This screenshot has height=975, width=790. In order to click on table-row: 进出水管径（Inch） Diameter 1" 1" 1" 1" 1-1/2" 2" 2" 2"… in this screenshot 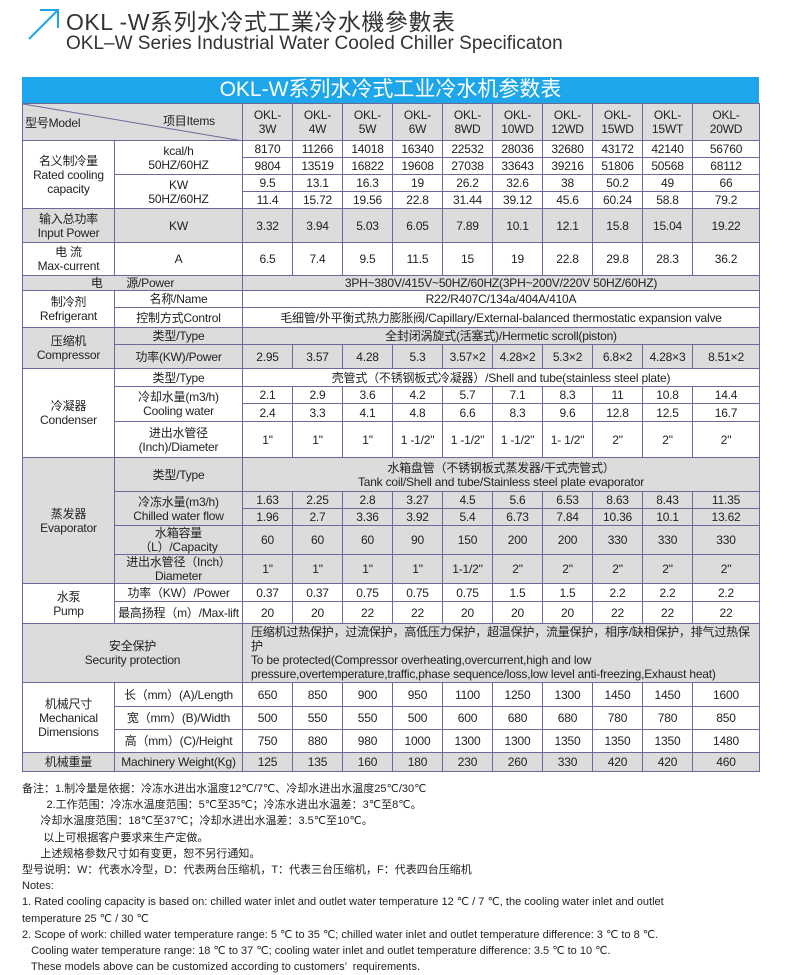, I will do `click(391, 569)`.